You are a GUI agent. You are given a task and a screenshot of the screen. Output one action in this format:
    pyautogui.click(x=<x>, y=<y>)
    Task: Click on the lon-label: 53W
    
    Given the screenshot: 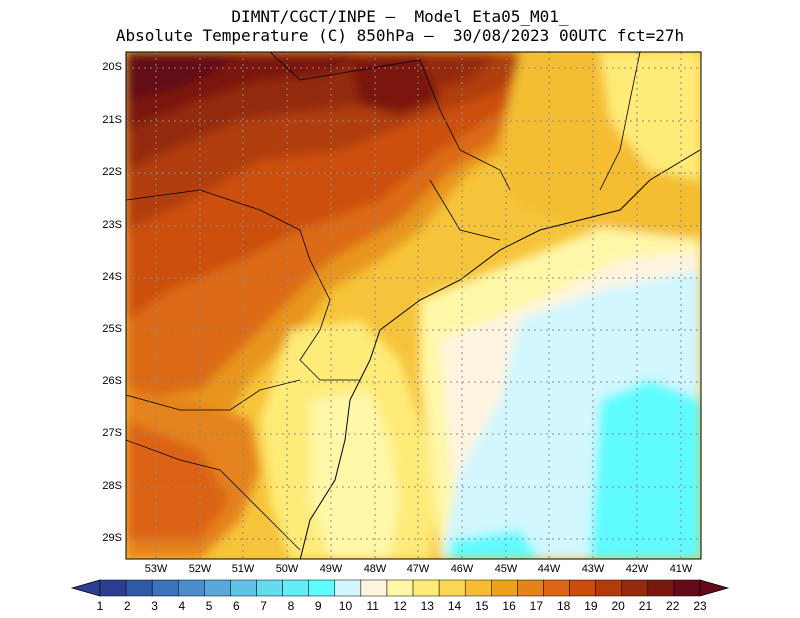 What is the action you would take?
    pyautogui.click(x=156, y=569)
    